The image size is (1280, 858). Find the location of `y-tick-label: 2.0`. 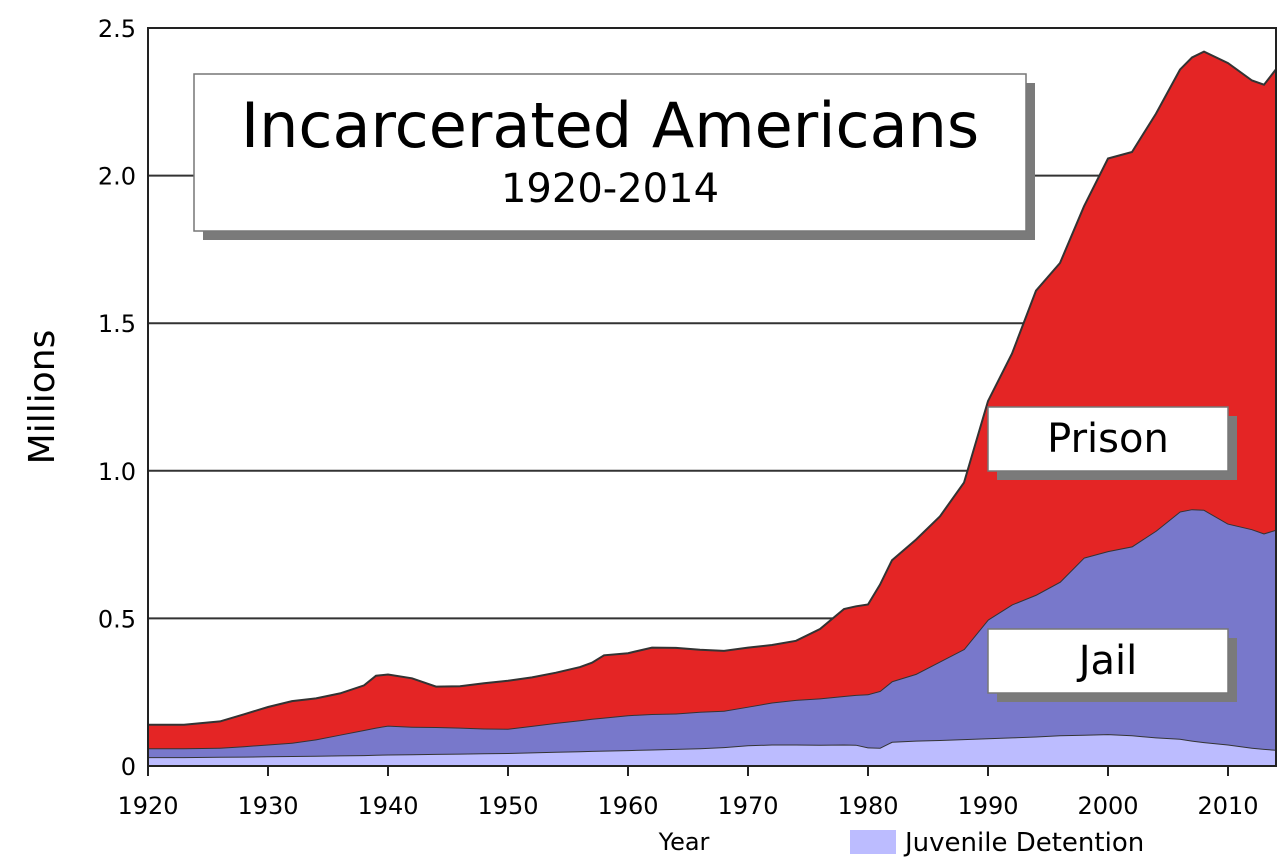

y-tick-label: 2.0 is located at coordinates (117, 177).